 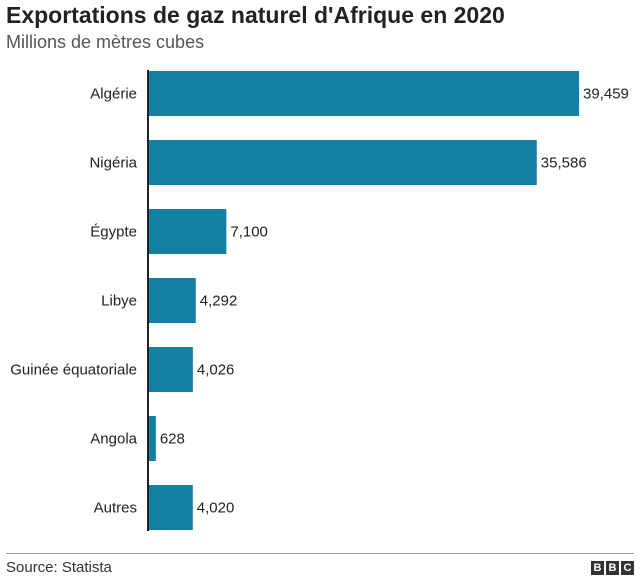 I want to click on category-label-guinee-equatoriale: Guinée équatoriale, so click(x=73, y=370).